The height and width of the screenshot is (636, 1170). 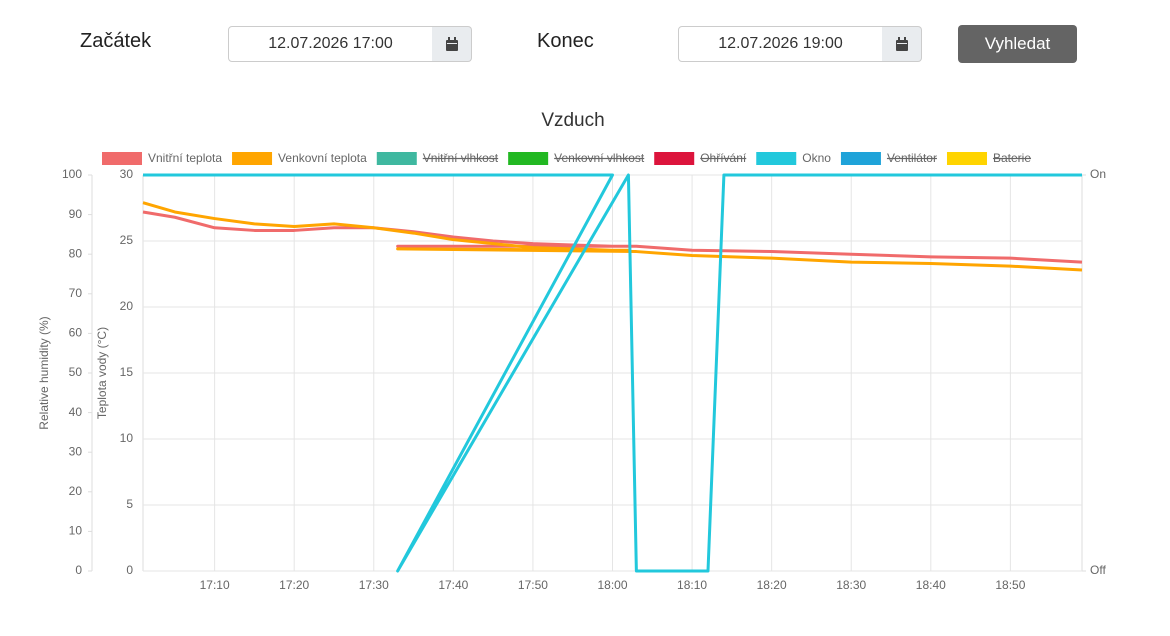 I want to click on start-input: 12.07.2026 17:00, so click(x=330, y=44).